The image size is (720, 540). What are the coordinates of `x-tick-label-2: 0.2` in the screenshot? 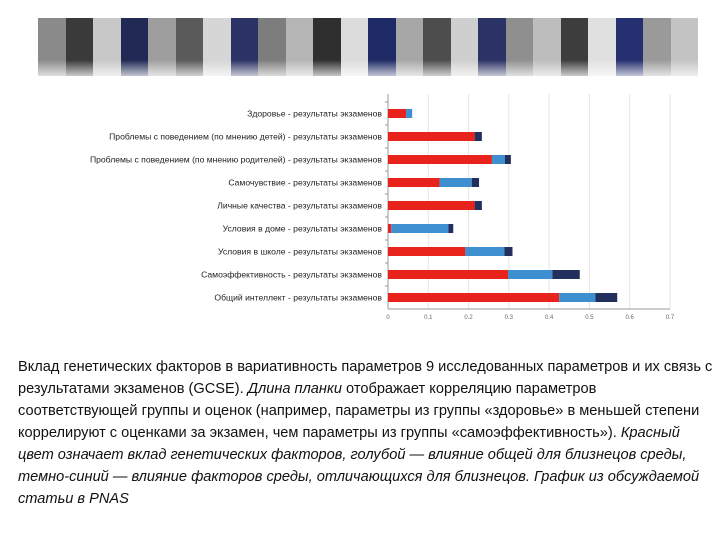 It's located at (468, 318).